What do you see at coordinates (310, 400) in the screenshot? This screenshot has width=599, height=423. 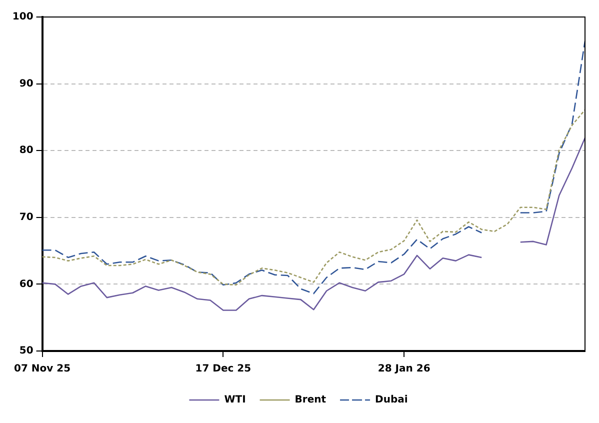 I see `legend-label: Brent` at bounding box center [310, 400].